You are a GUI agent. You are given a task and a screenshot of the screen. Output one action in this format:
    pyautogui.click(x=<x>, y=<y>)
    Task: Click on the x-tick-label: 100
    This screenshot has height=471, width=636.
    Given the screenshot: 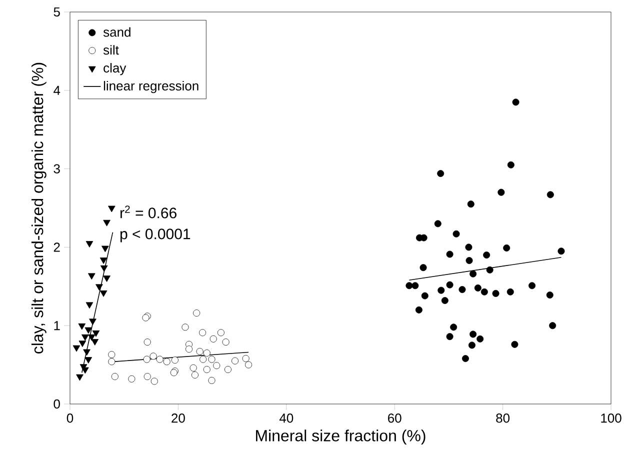 What is the action you would take?
    pyautogui.click(x=611, y=418)
    